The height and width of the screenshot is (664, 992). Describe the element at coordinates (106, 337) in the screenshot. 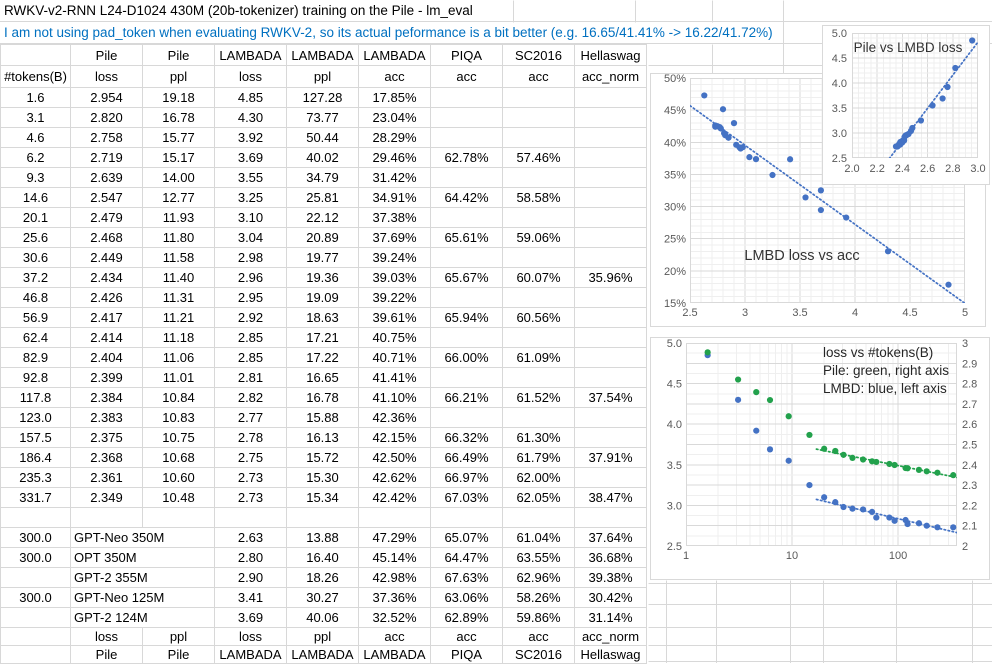

I see `table-cell: 2.414` at that location.